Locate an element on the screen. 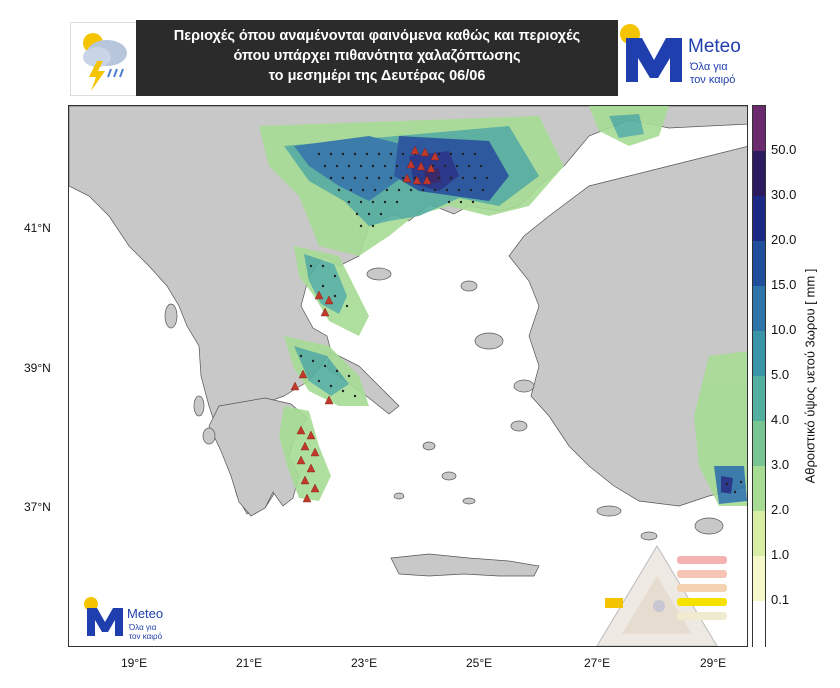 Image resolution: width=840 pixels, height=688 pixels. storm-cloud-logo is located at coordinates (104, 59).